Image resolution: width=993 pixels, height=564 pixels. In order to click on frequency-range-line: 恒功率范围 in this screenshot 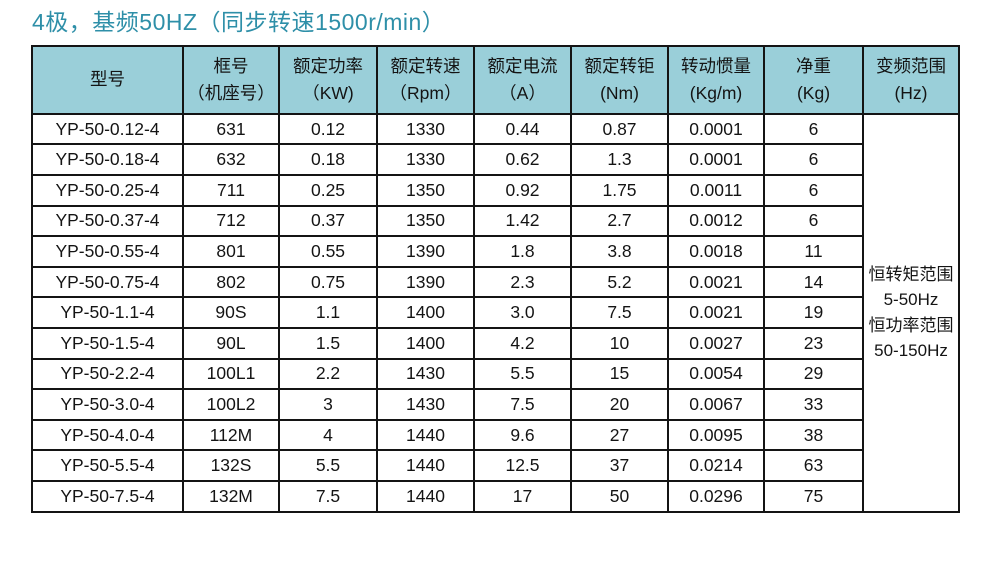, I will do `click(911, 325)`.